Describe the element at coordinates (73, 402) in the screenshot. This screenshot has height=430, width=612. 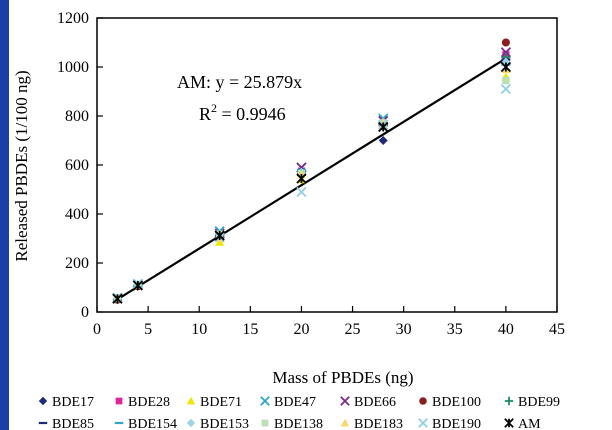
I see `legend-label: BDE17` at that location.